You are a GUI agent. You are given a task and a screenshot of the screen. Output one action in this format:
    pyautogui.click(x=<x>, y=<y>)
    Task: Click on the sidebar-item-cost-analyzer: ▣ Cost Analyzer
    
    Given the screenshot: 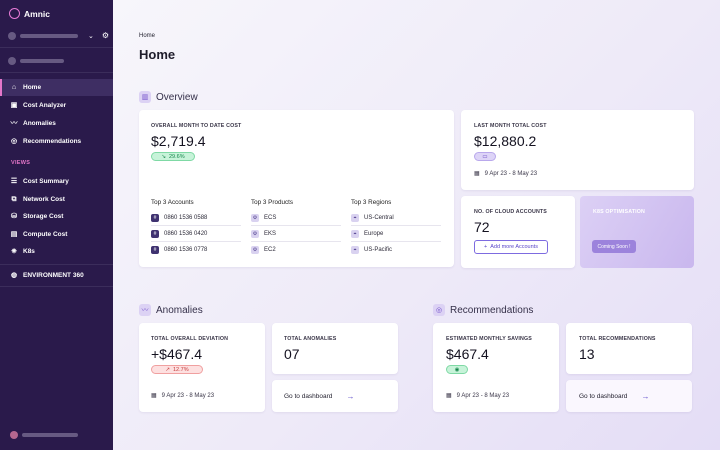 What is the action you would take?
    pyautogui.click(x=56, y=105)
    